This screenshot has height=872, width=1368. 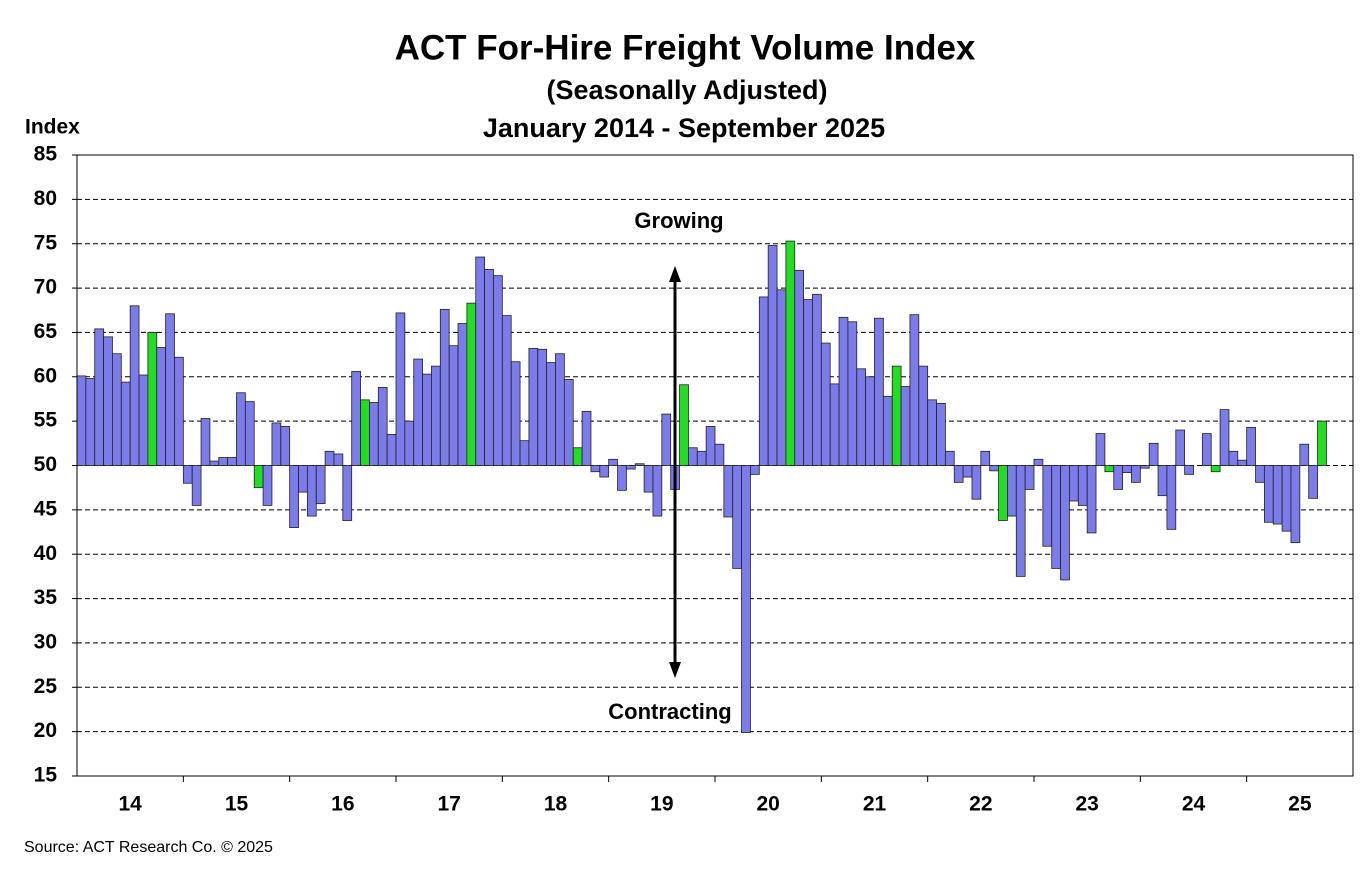 What do you see at coordinates (685, 47) in the screenshot?
I see `chart-title: ACT For-Hire Freight Volume Index` at bounding box center [685, 47].